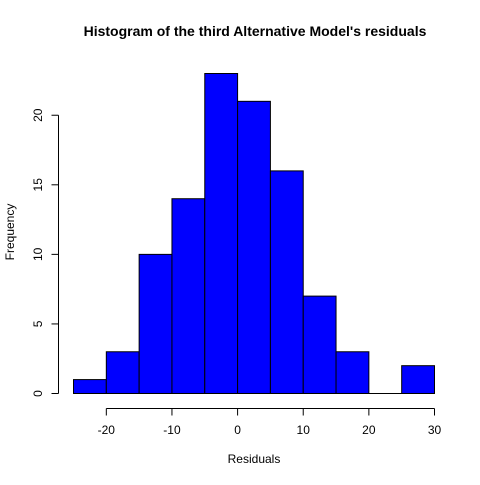  Describe the element at coordinates (369, 430) in the screenshot. I see `x-tick-label-4: 20` at that location.